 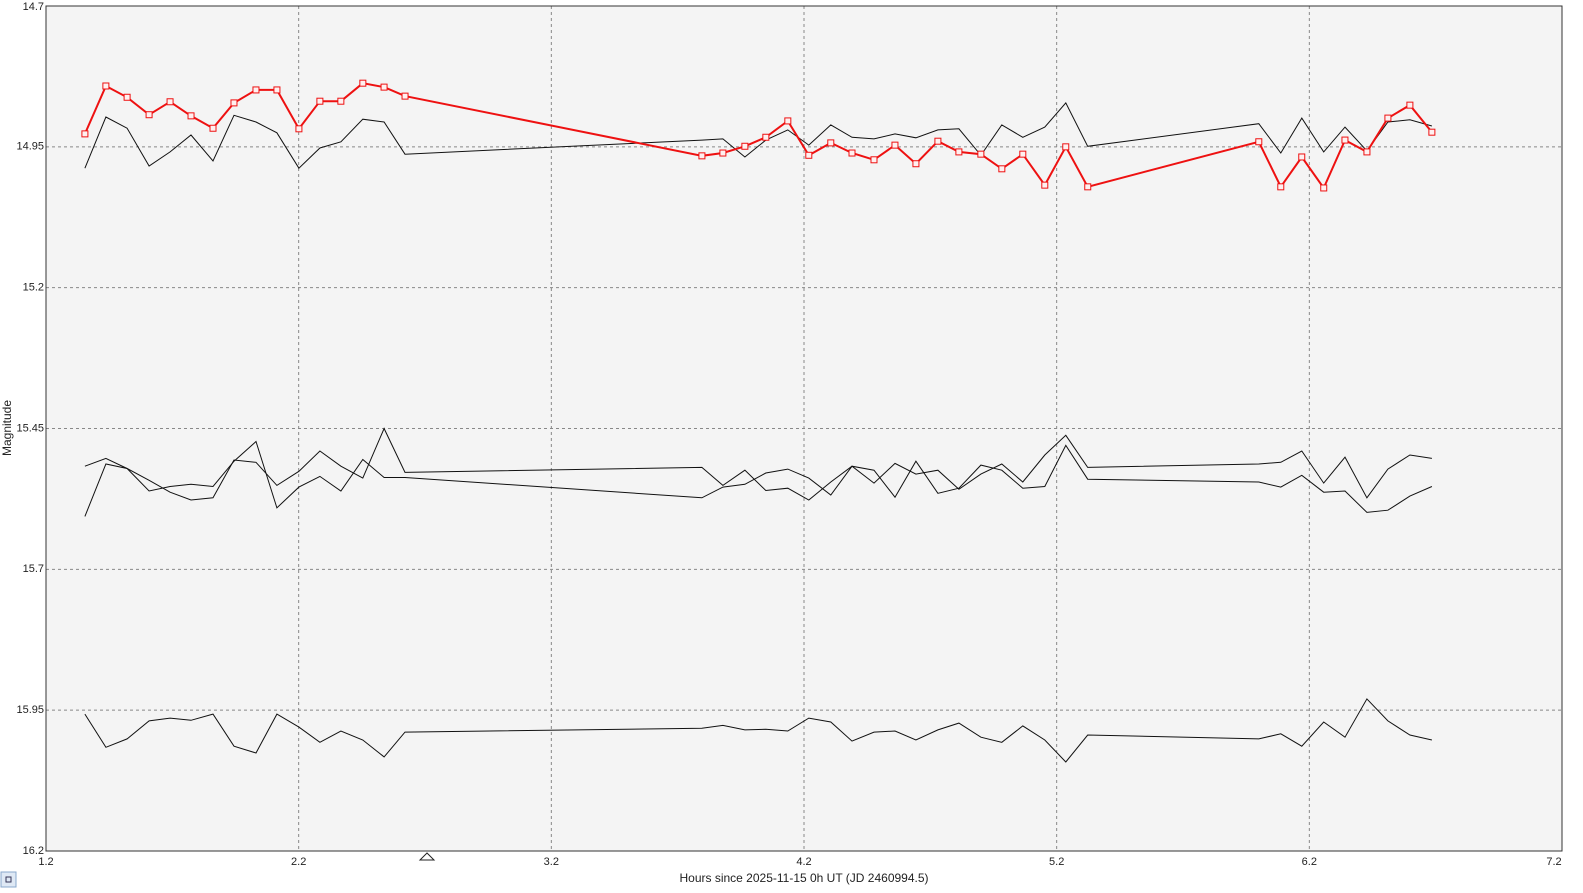 What do you see at coordinates (45, 862) in the screenshot?
I see `x-tick-label: 1.2` at bounding box center [45, 862].